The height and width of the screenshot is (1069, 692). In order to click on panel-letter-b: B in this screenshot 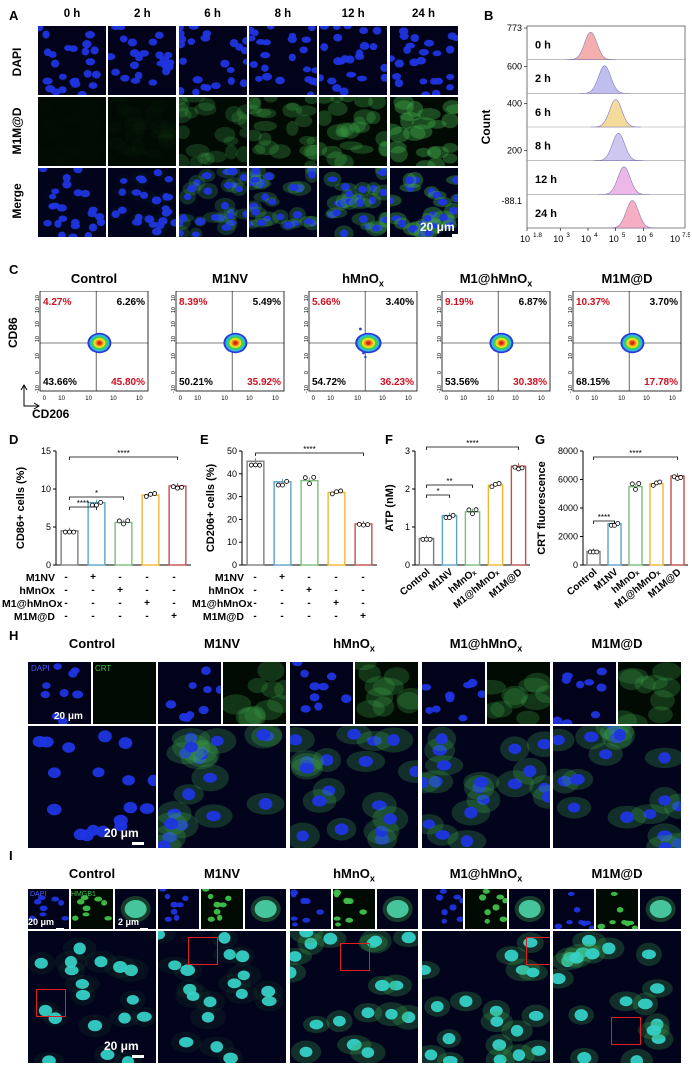, I will do `click(489, 15)`.